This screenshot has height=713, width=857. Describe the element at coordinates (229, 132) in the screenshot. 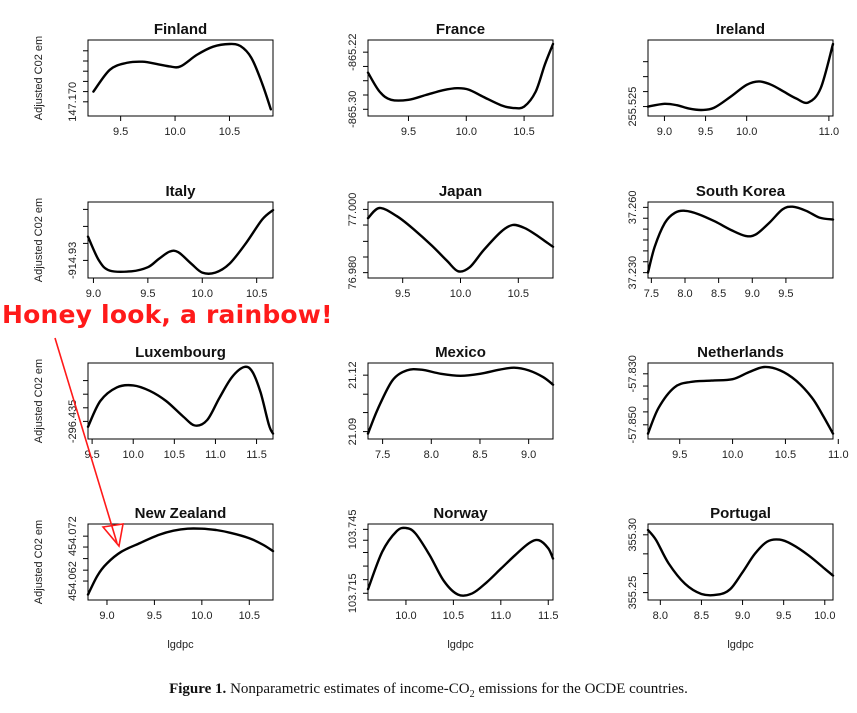

I see `finland-x-tick-label: 10.5` at that location.